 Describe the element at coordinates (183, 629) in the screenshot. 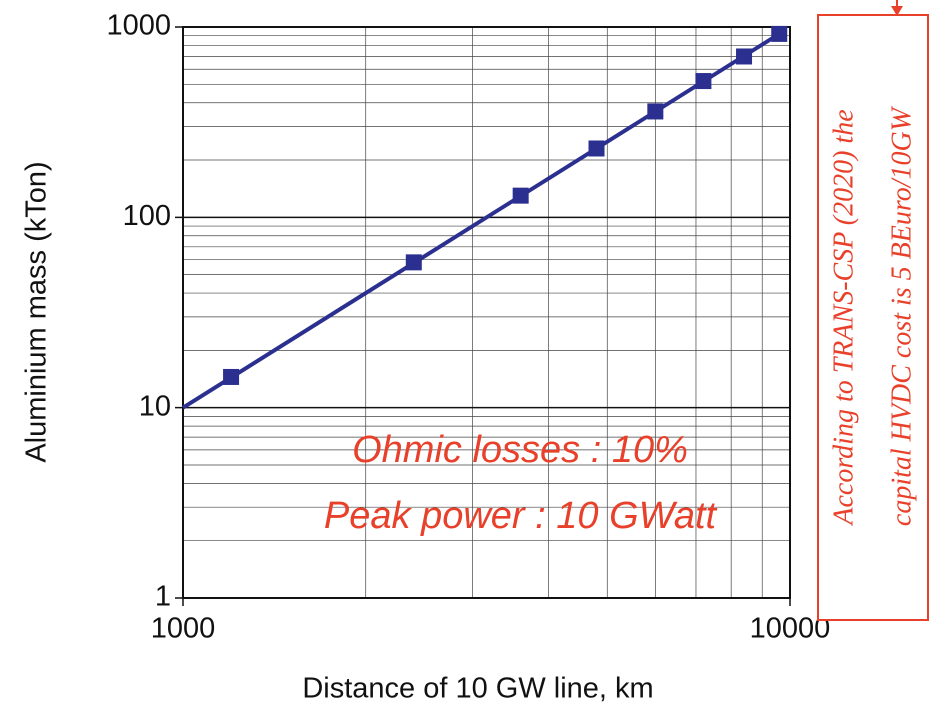

I see `x-tick-label: 1000` at that location.